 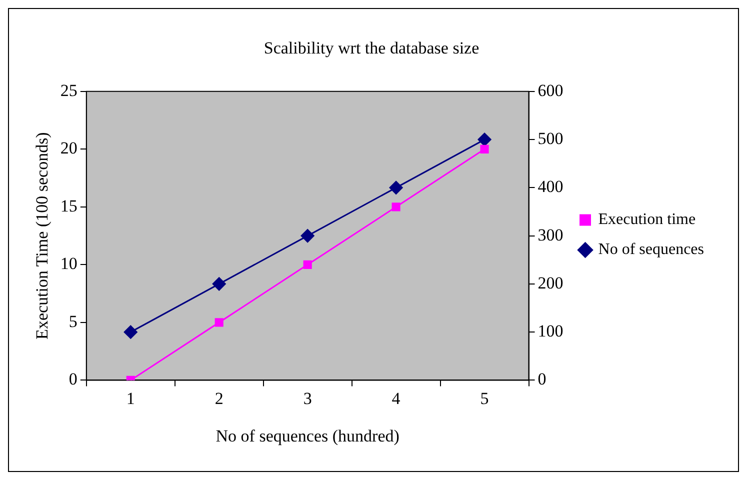 What do you see at coordinates (542, 379) in the screenshot?
I see `y2-tick-label: 0` at bounding box center [542, 379].